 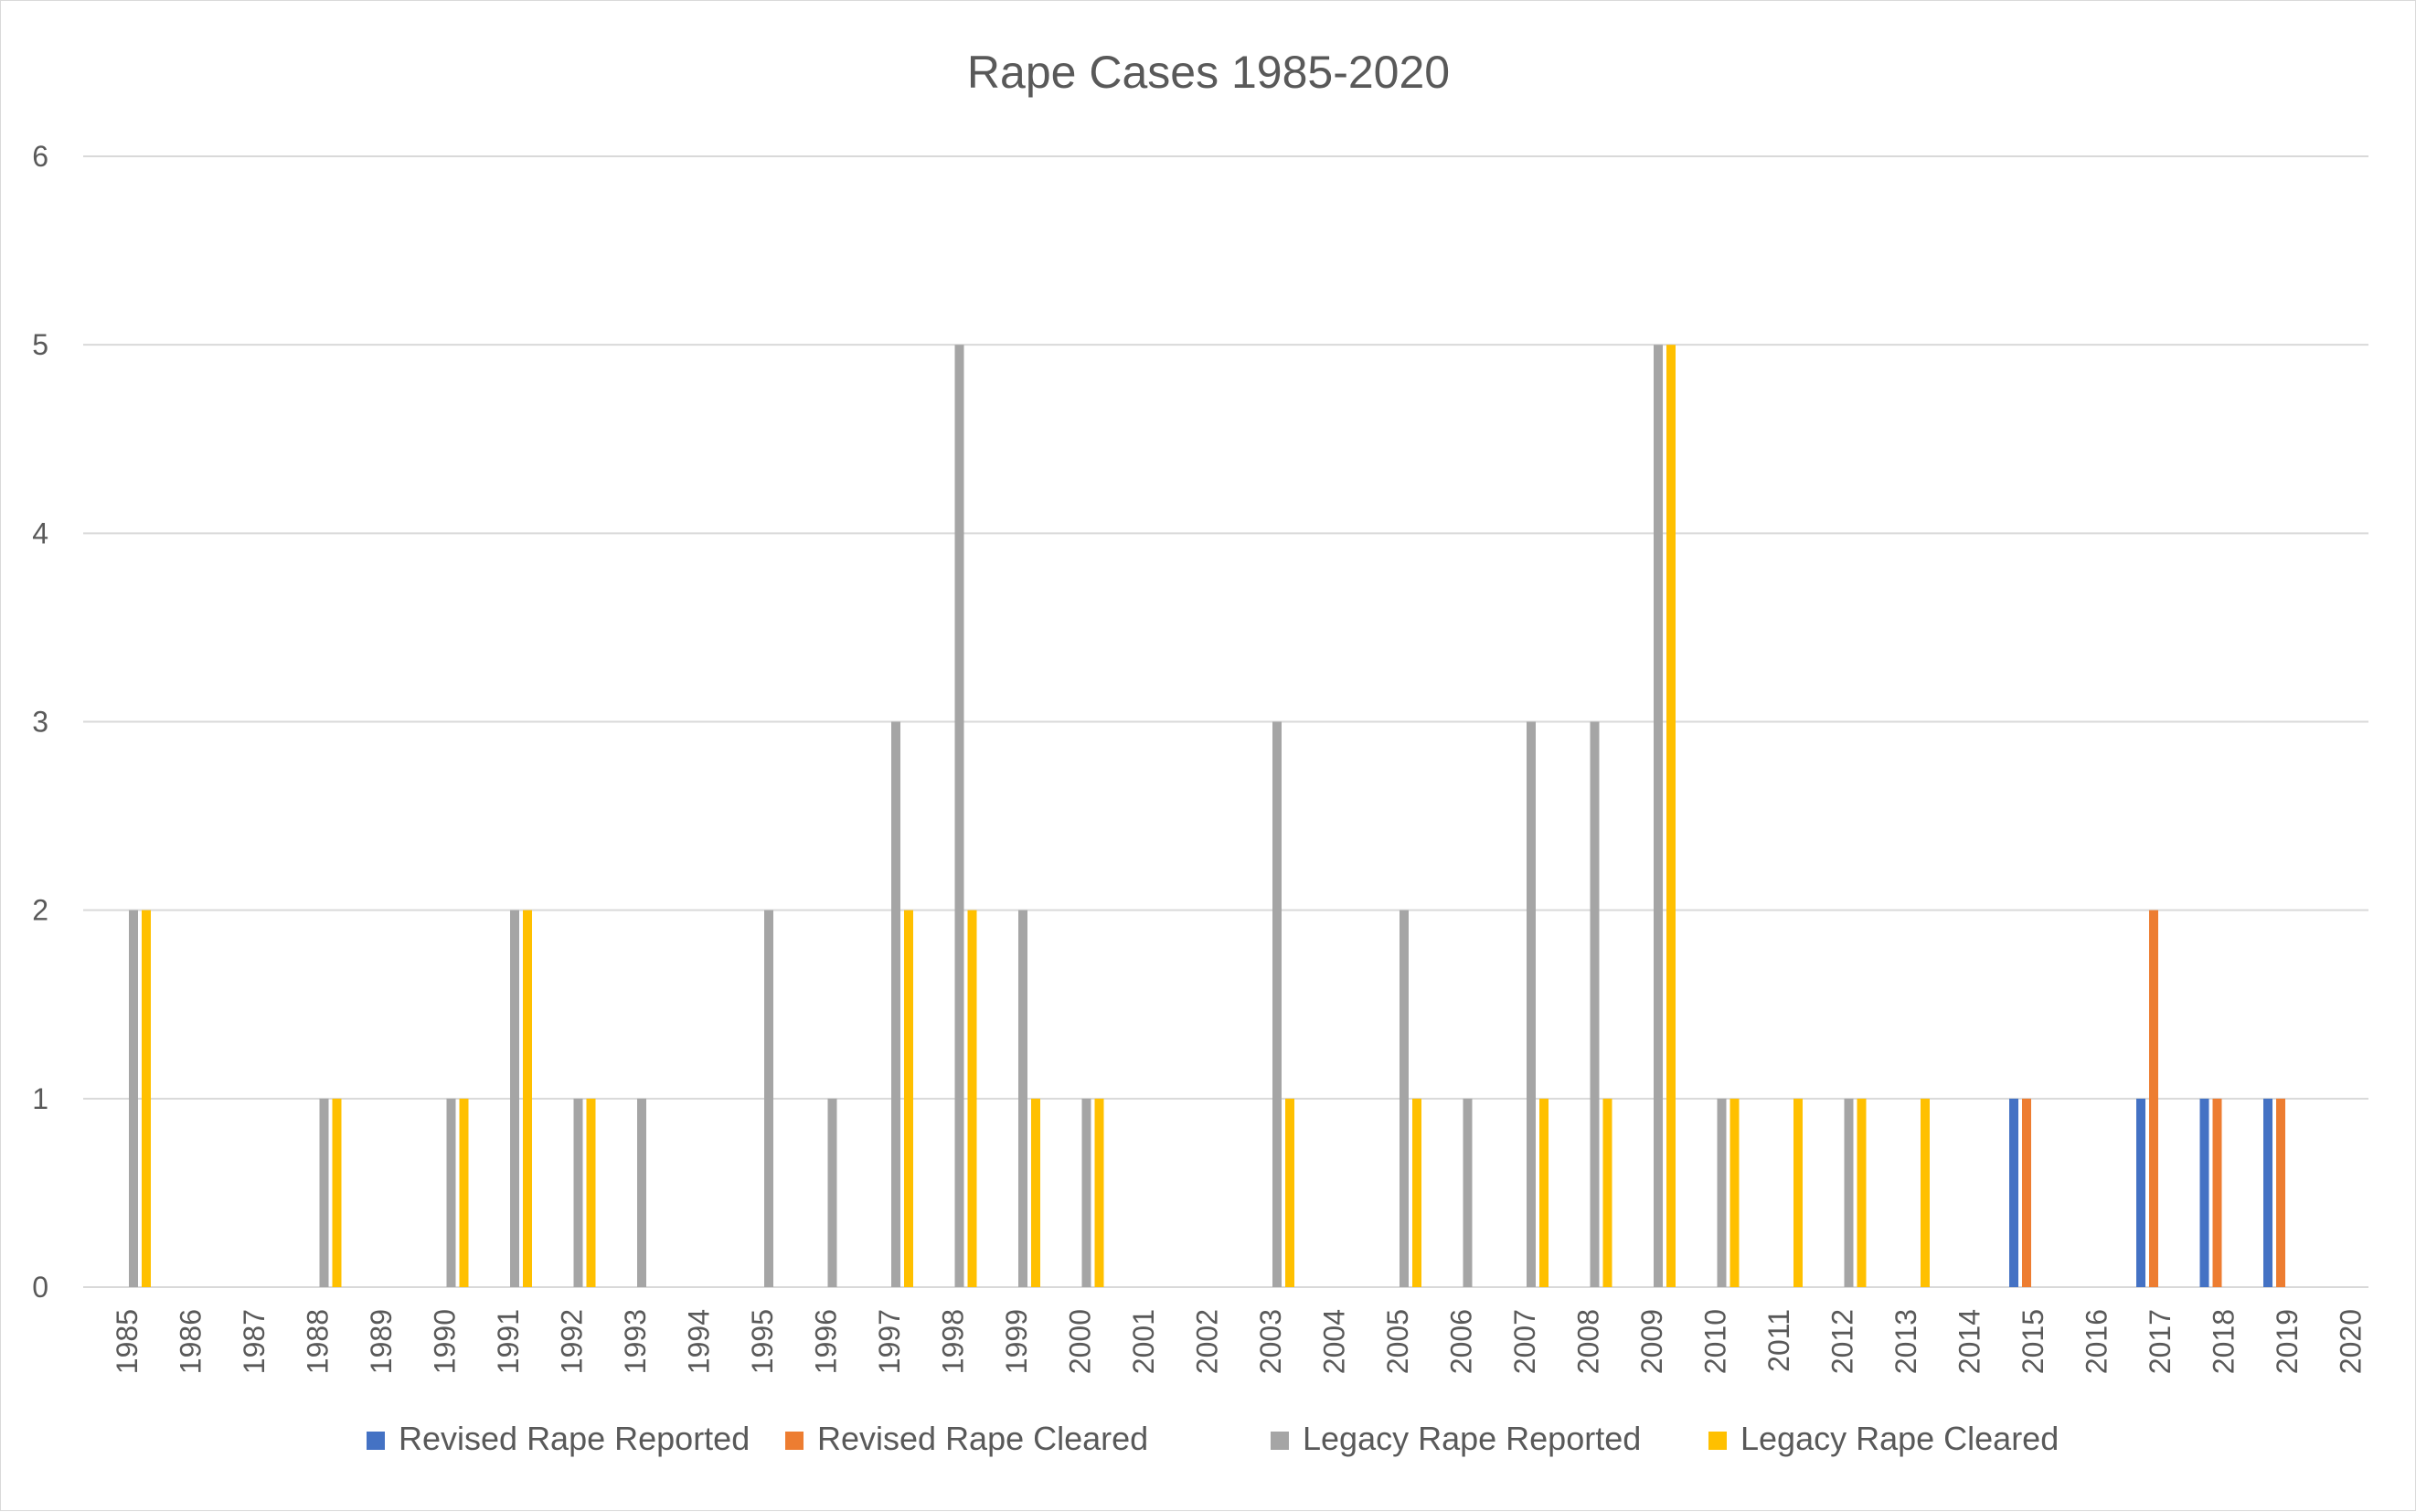 What do you see at coordinates (318, 1341) in the screenshot?
I see `x-tick-label: 1988` at bounding box center [318, 1341].